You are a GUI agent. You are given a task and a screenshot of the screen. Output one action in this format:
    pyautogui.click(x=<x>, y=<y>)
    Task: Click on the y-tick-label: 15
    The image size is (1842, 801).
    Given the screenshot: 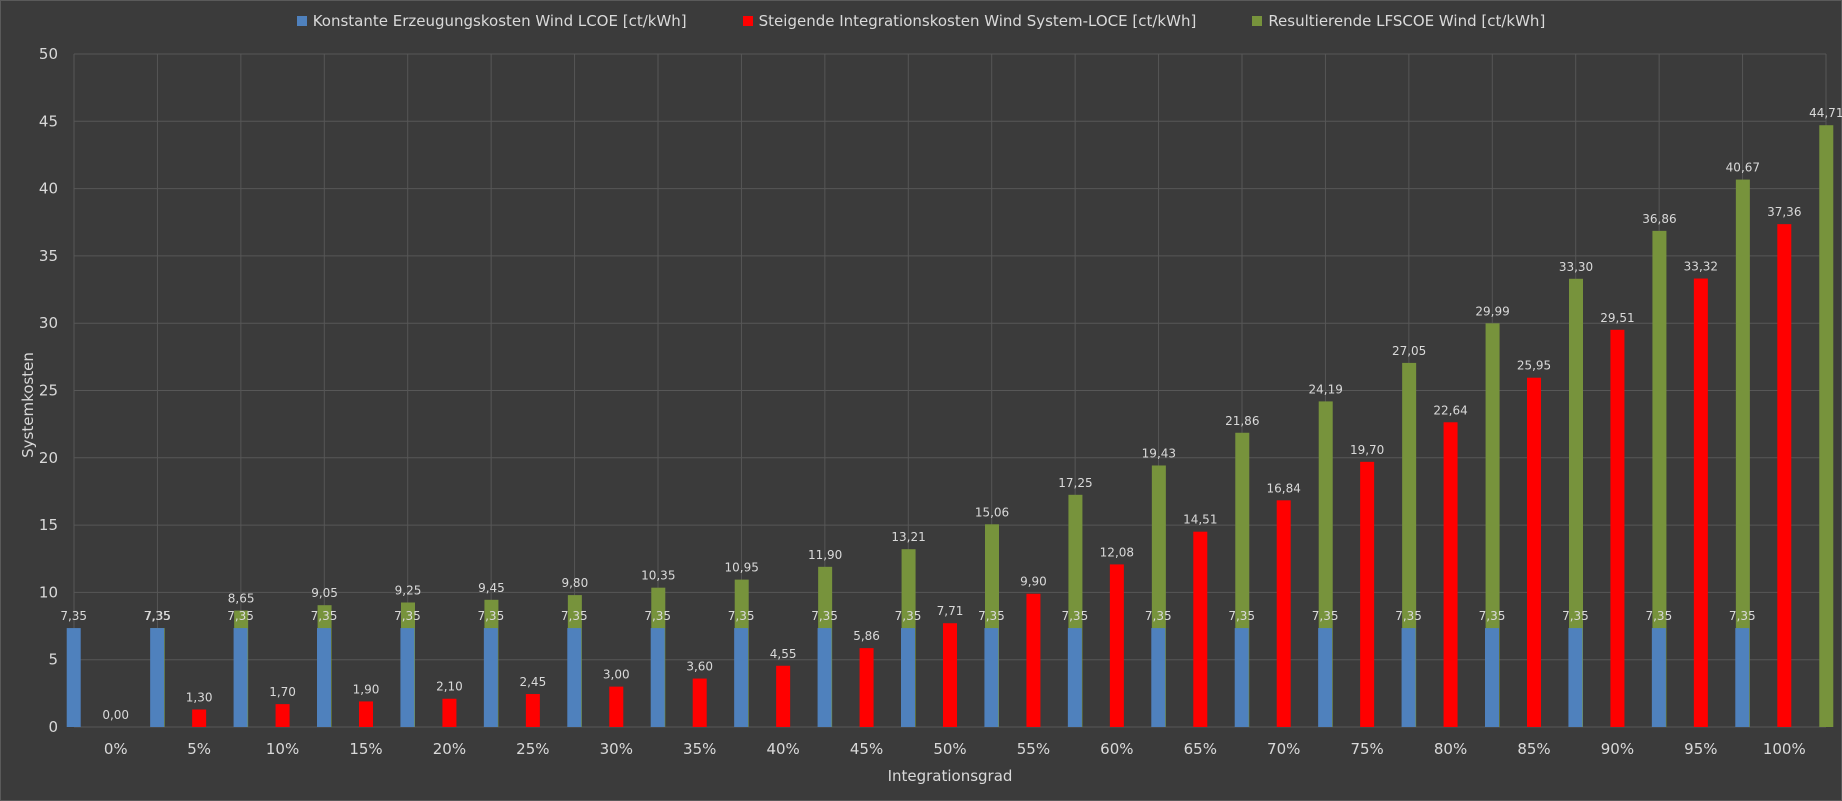 What is the action you would take?
    pyautogui.click(x=48, y=525)
    